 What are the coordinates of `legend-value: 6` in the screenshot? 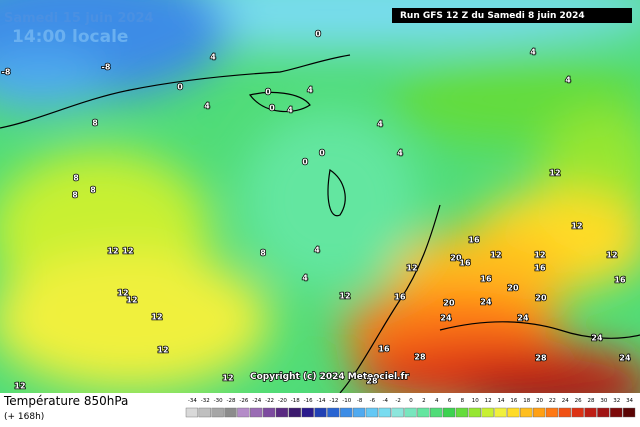 It's located at (450, 401).